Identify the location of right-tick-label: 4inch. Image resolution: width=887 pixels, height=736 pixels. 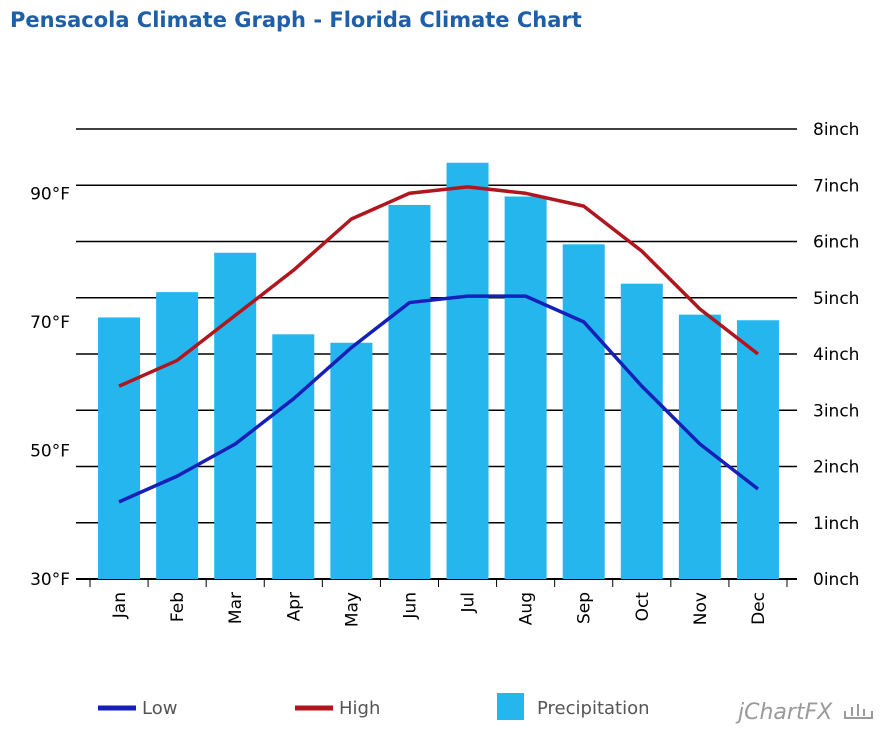
(836, 355).